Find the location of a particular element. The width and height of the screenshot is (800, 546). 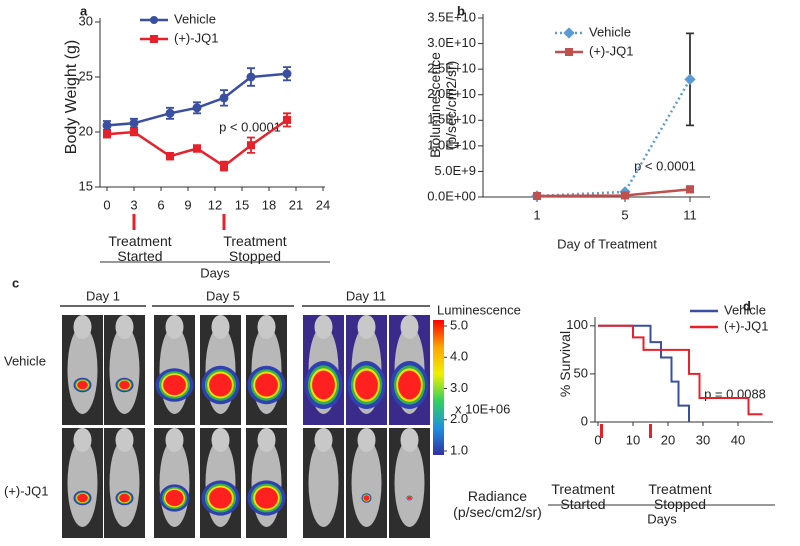

colorbar-tick-label: 5.0 is located at coordinates (459, 324).